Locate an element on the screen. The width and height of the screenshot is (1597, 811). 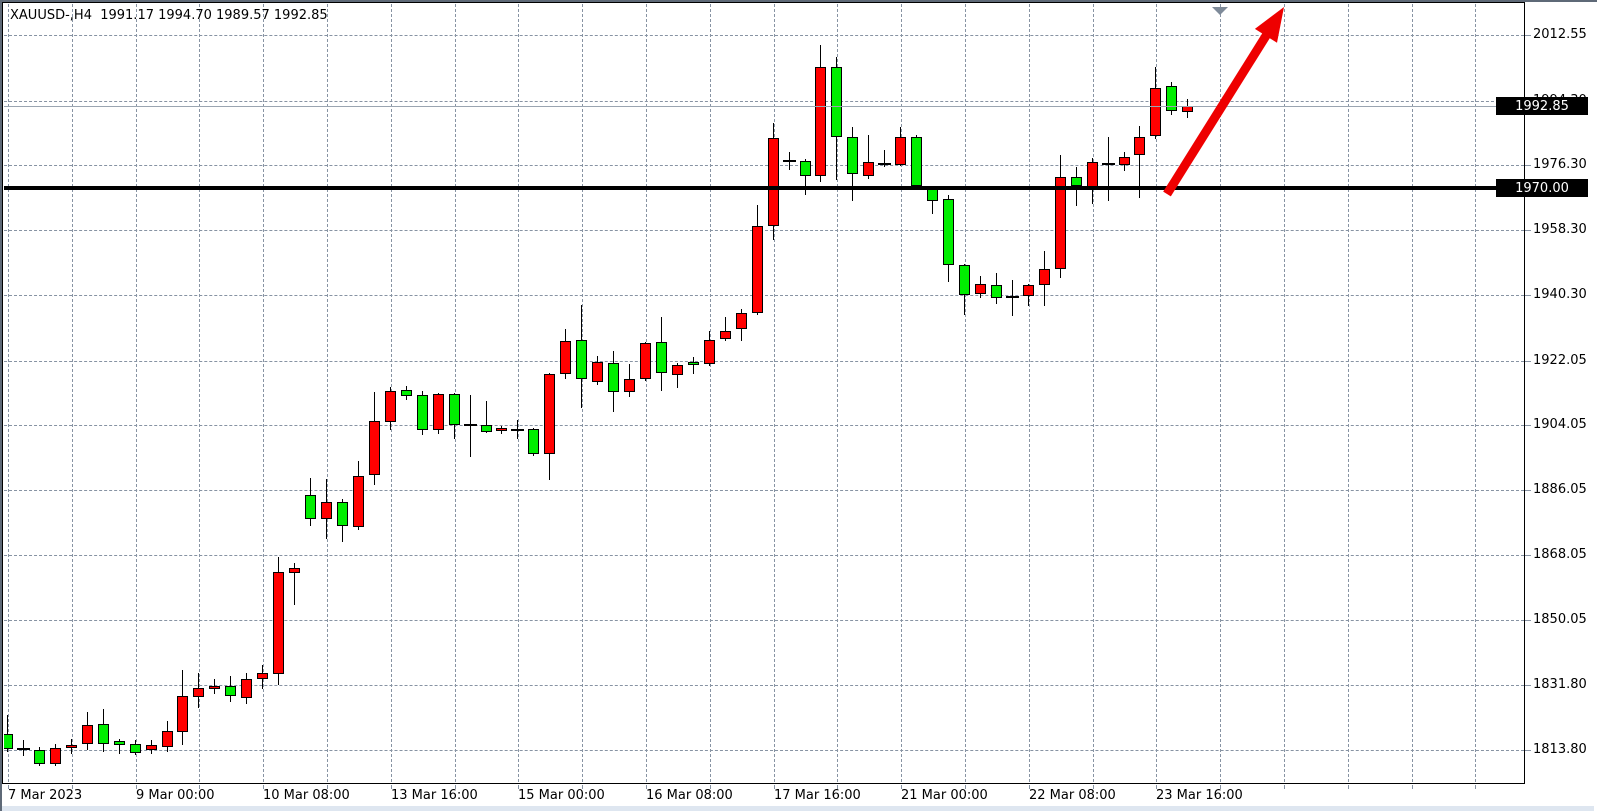
horizontal-level-line is located at coordinates (764, 188).